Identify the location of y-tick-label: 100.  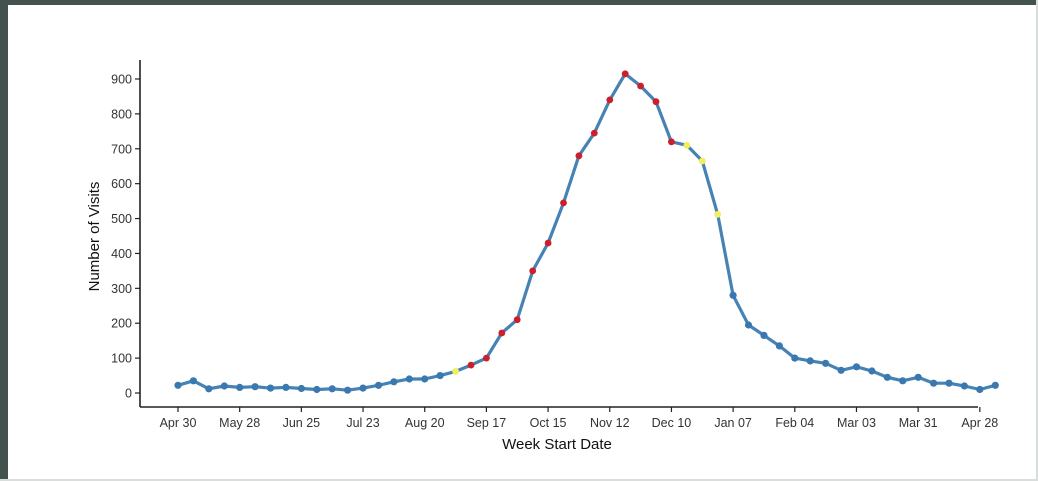
(121, 359).